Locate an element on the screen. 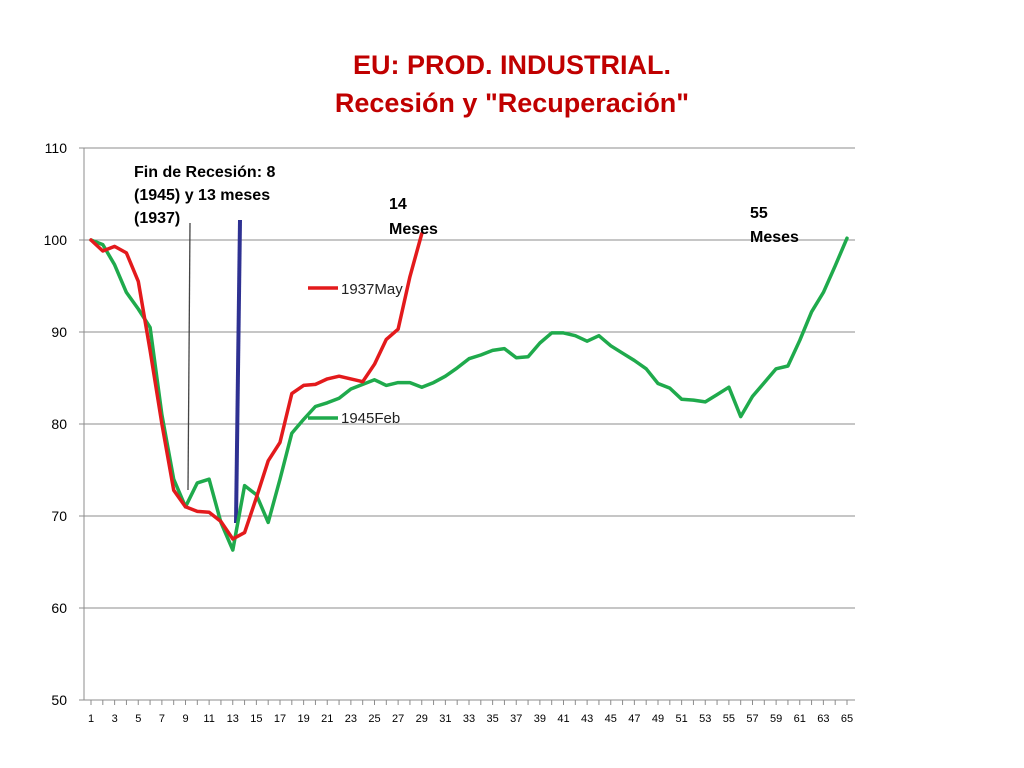 The width and height of the screenshot is (1024, 768). annotation-55-line1: 55 is located at coordinates (759, 213).